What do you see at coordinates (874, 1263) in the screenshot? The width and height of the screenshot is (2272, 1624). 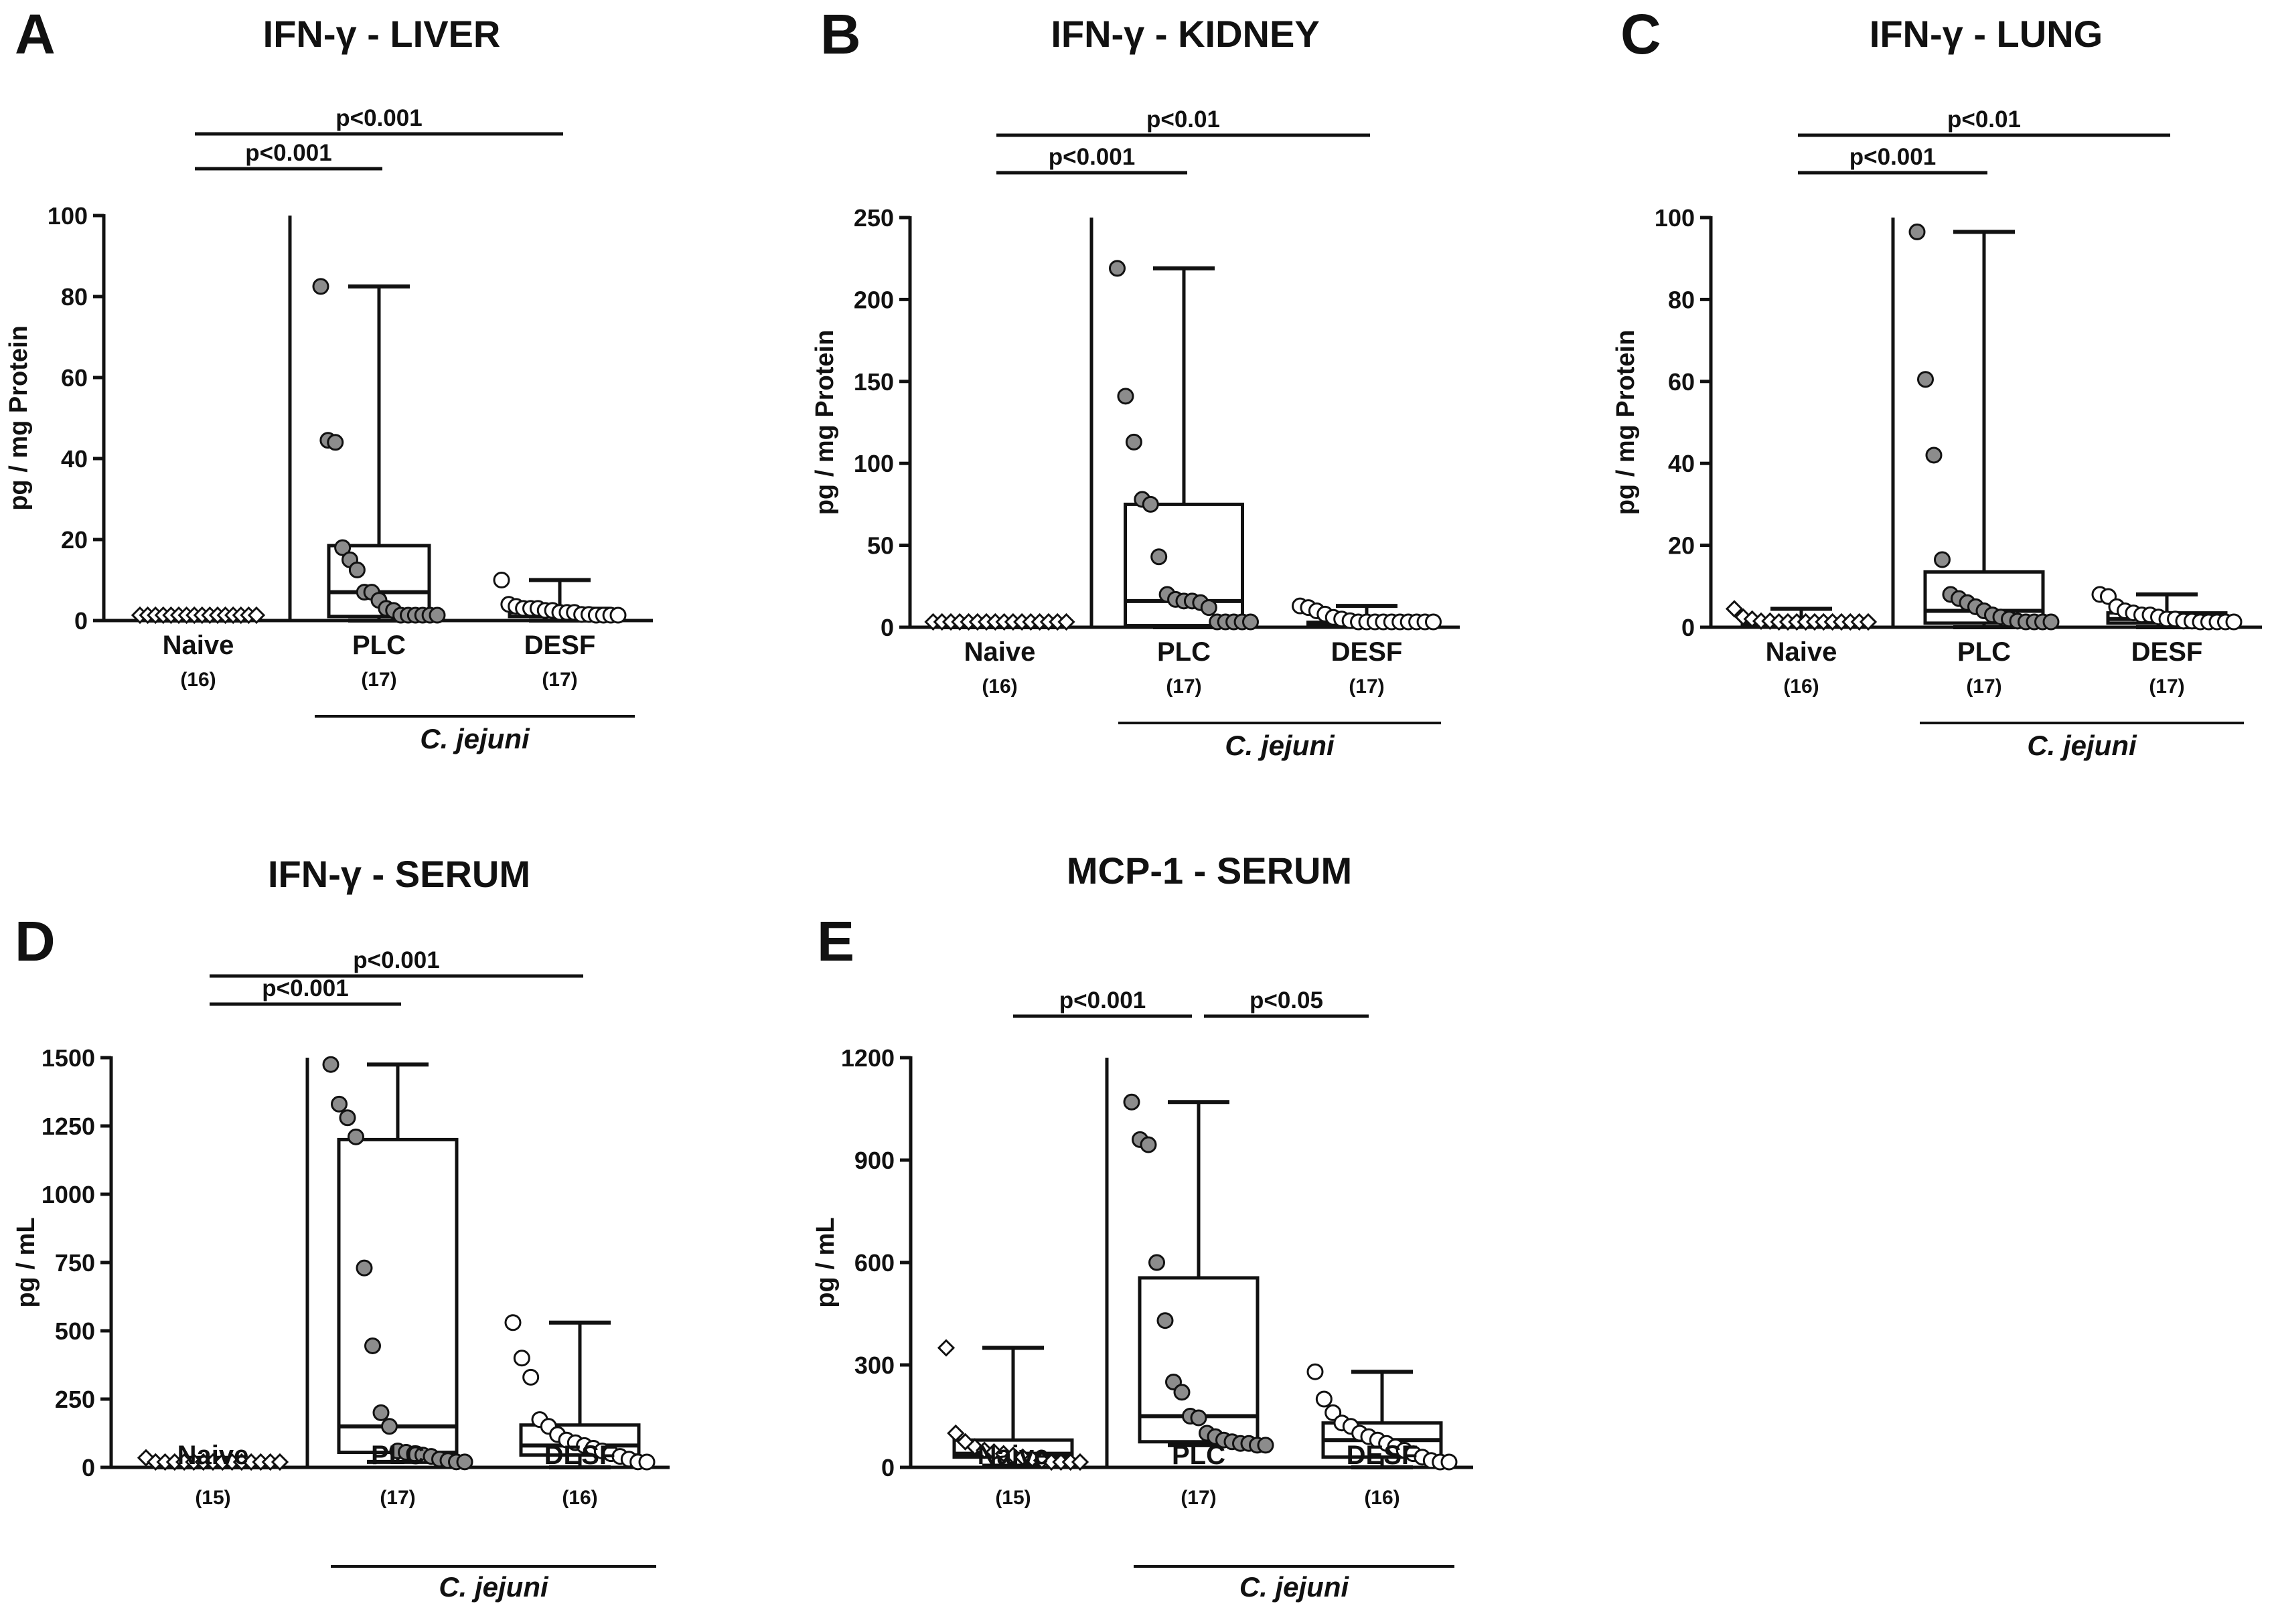 I see `y-tick-label: 600` at bounding box center [874, 1263].